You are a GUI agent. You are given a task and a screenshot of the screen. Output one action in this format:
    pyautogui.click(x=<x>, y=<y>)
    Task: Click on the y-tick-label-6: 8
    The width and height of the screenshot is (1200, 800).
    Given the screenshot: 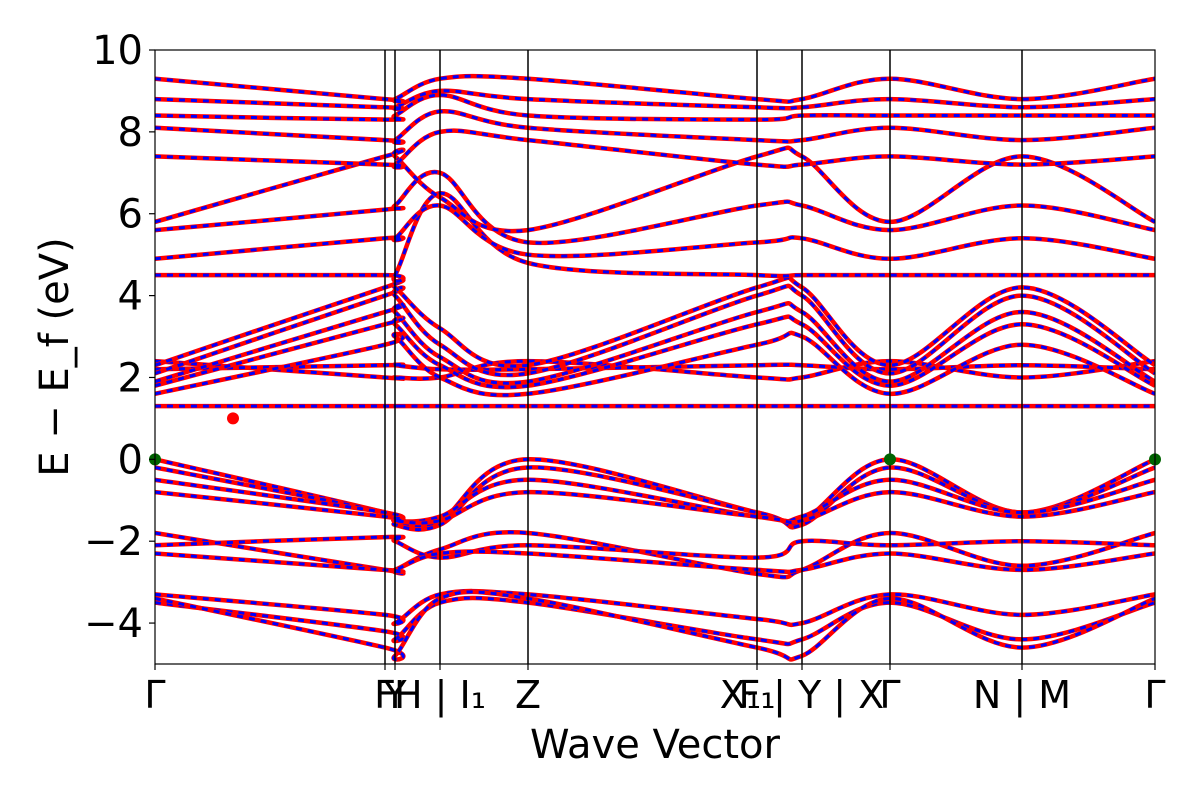 What is the action you would take?
    pyautogui.click(x=130, y=133)
    